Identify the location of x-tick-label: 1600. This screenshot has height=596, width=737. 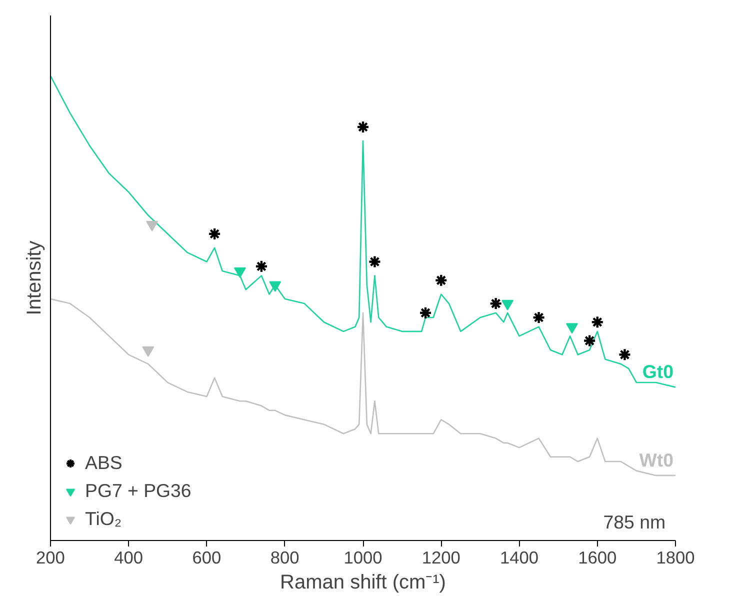
(597, 558).